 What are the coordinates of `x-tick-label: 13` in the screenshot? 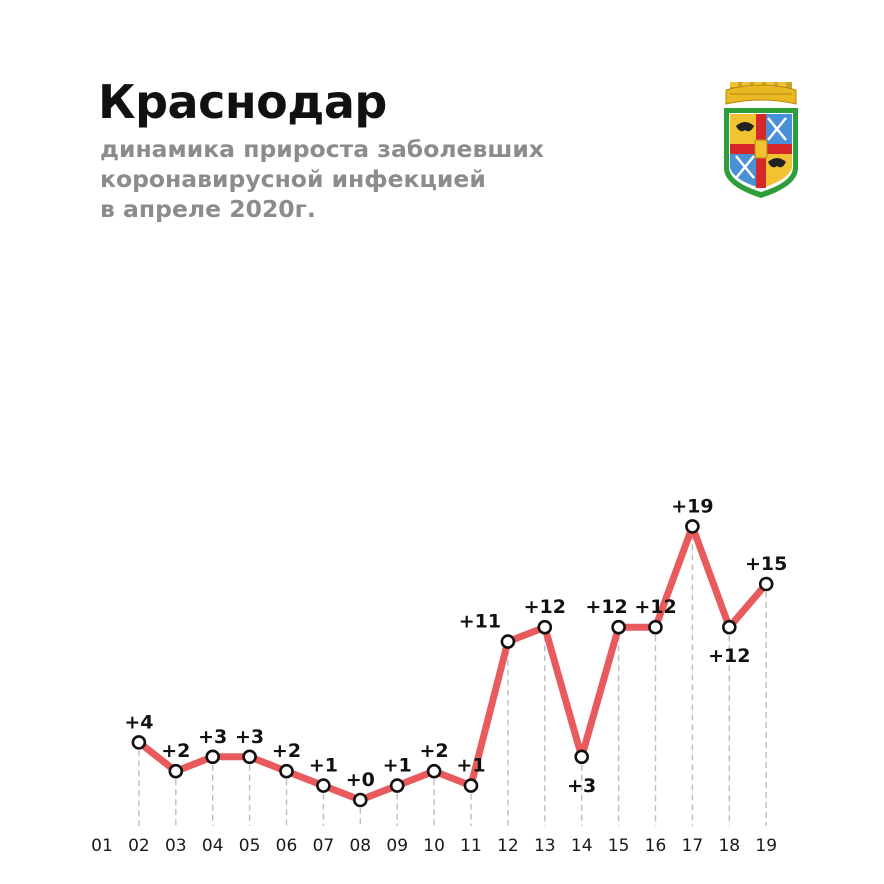 It's located at (545, 846).